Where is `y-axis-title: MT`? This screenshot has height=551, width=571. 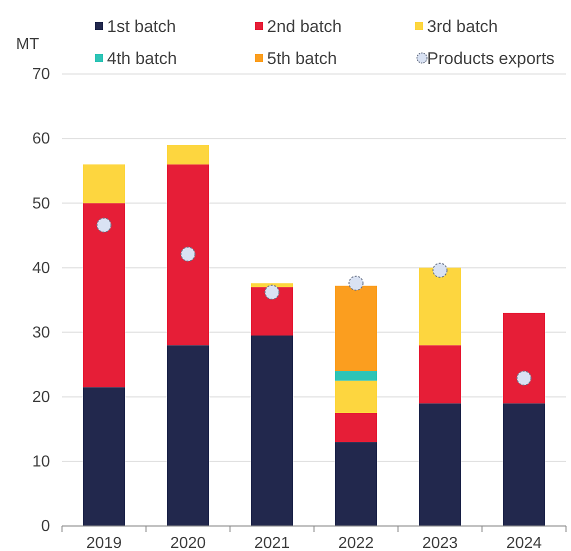
y-axis-title: MT is located at coordinates (28, 44).